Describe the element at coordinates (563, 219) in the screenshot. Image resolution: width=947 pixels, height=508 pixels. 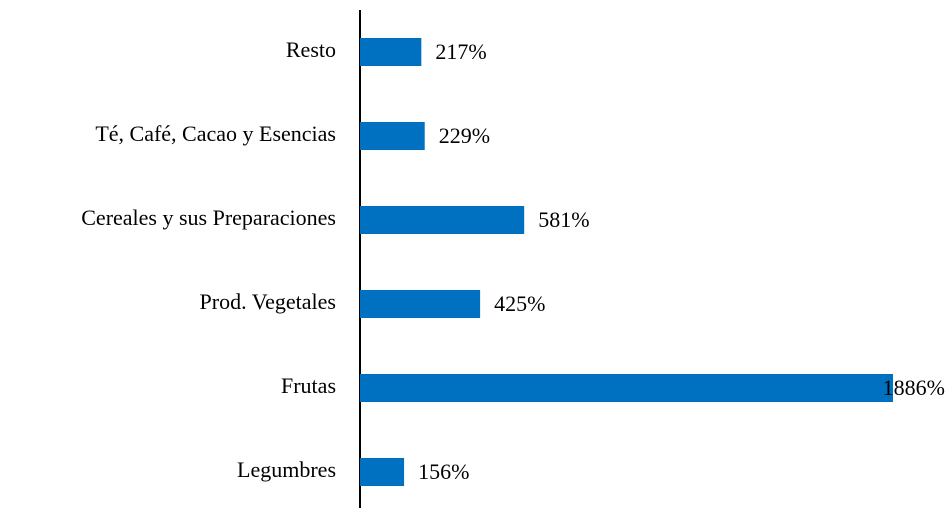
I see `data-label: 581%` at that location.